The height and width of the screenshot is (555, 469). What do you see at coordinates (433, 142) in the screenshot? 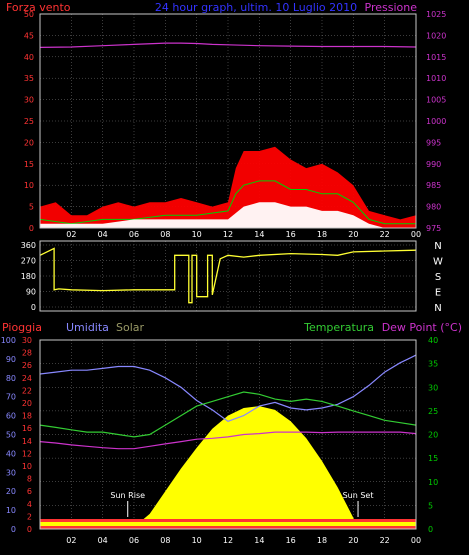
I see `pressure-y-tick: 995` at bounding box center [433, 142].